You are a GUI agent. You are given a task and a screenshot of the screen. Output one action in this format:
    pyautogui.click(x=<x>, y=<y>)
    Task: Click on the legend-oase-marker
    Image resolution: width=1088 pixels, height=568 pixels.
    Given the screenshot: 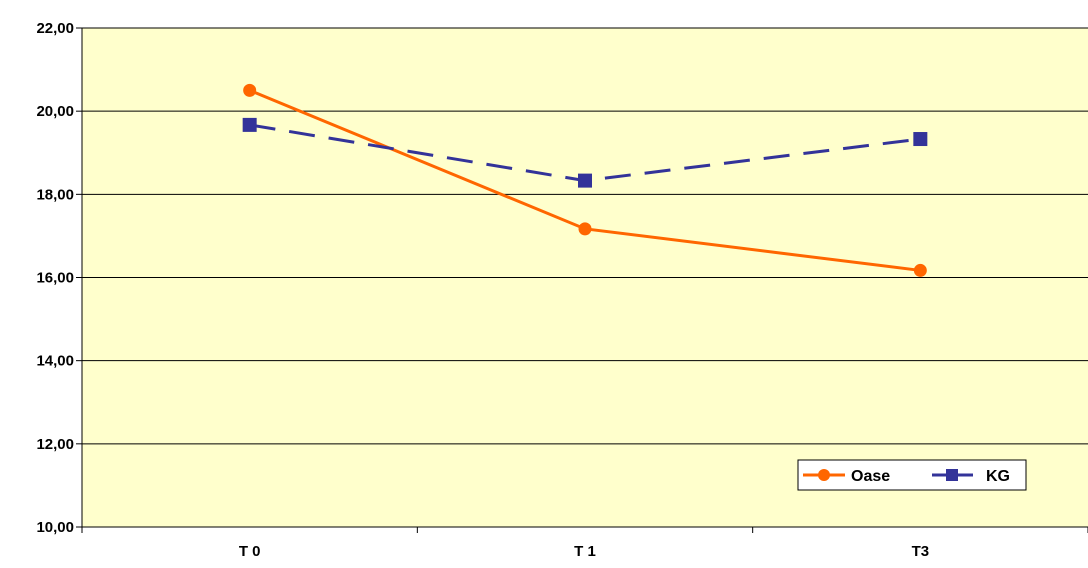 What is the action you would take?
    pyautogui.click(x=824, y=475)
    